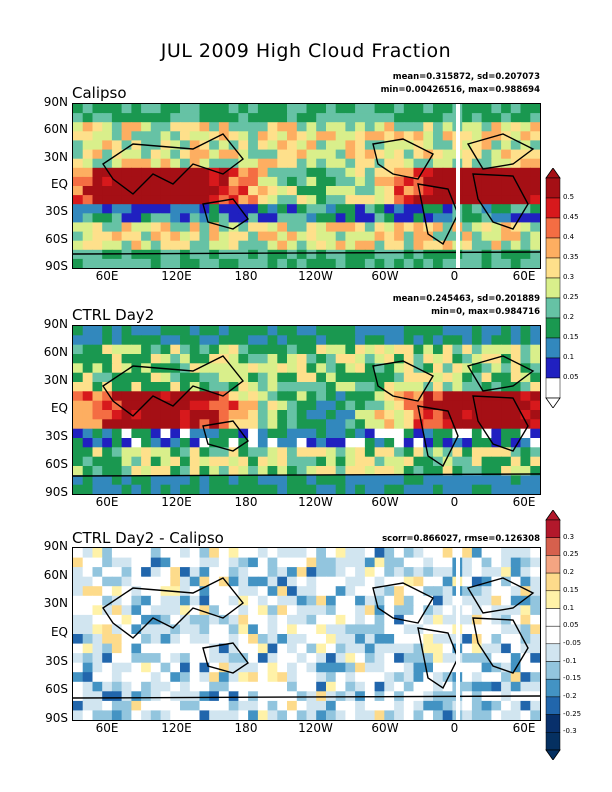  I want to click on coastline, so click(438, 436).